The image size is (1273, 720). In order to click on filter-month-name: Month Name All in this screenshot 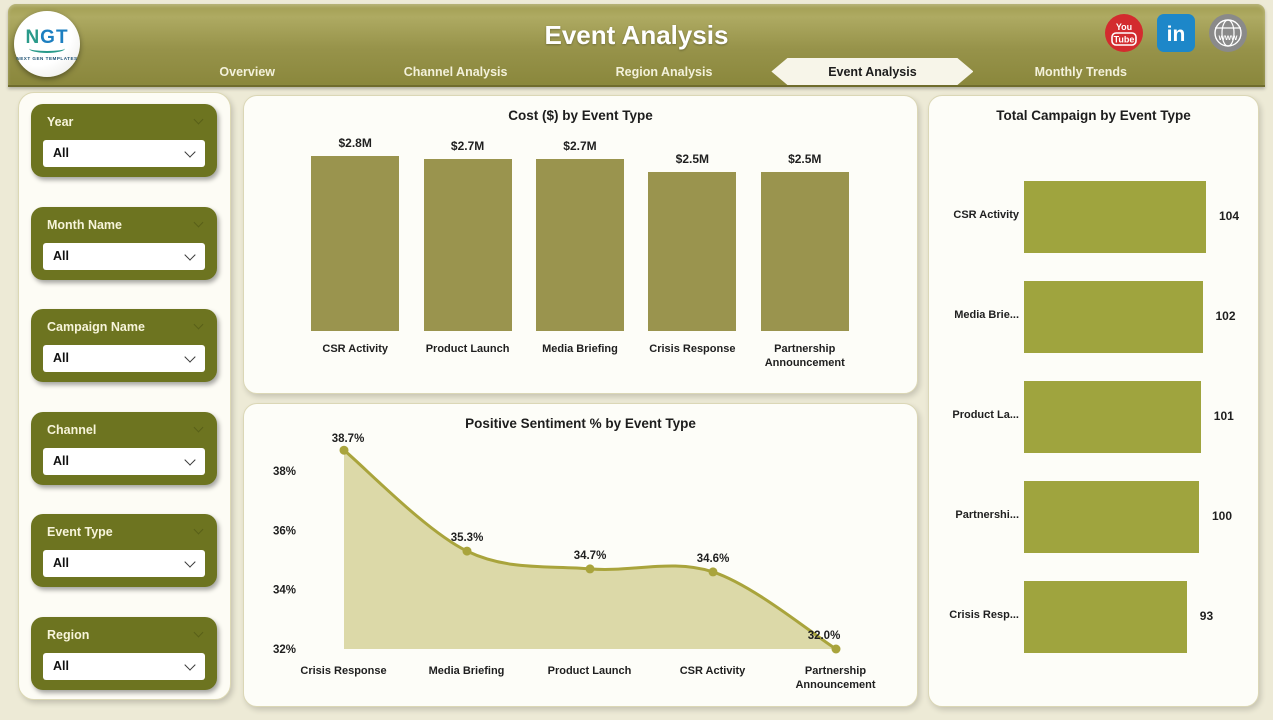, I will do `click(124, 243)`.